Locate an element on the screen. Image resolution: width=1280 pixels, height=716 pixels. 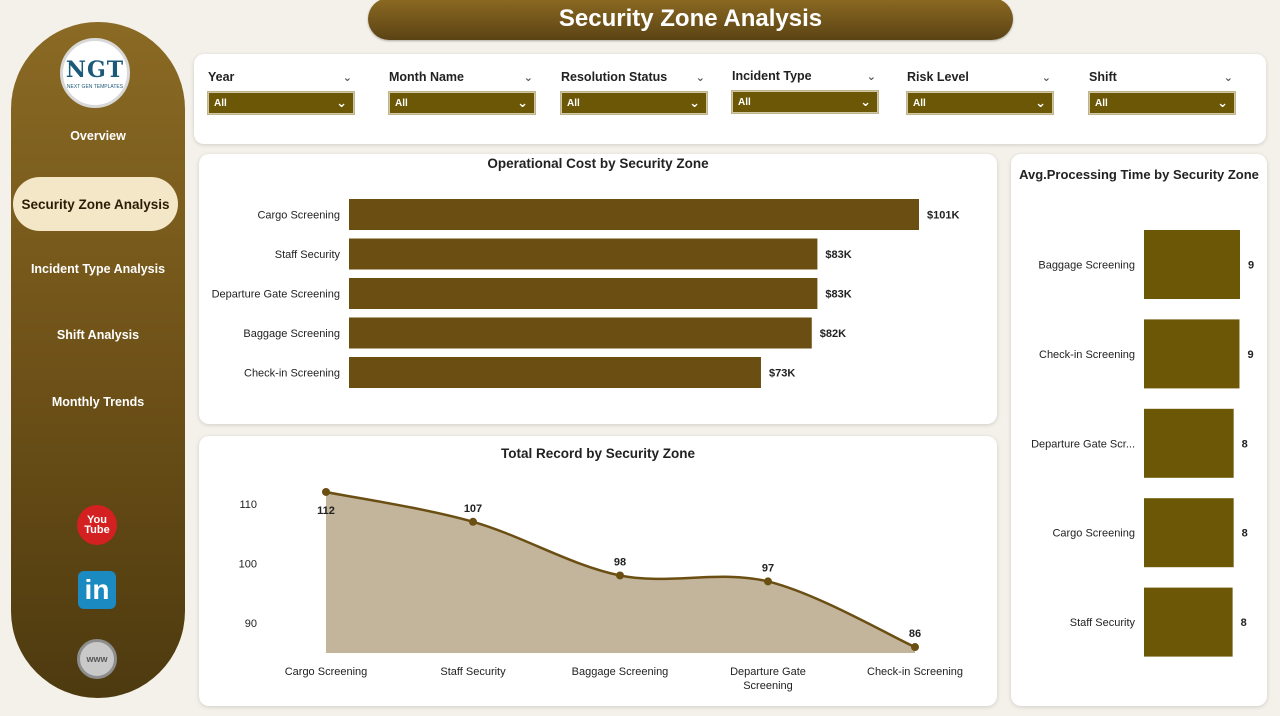
x-tick-label: Screening is located at coordinates (768, 686).